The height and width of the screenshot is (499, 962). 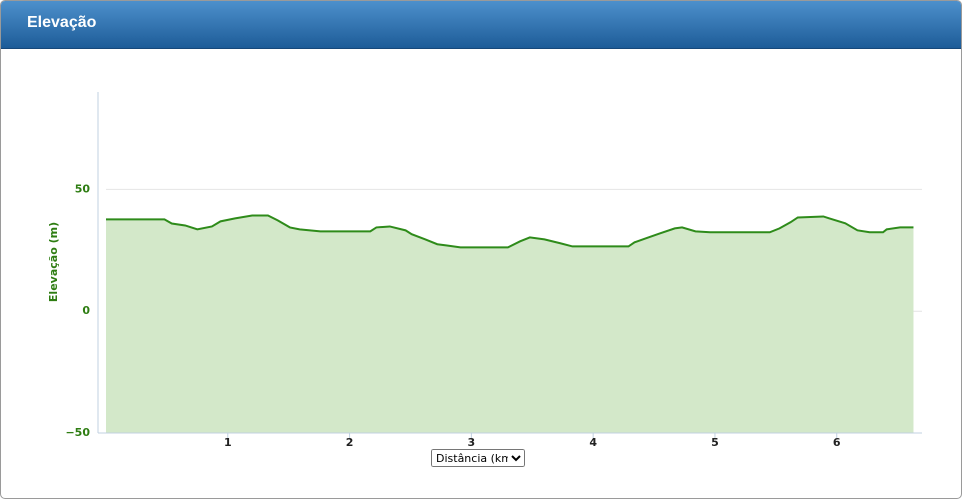 I want to click on x-axis-select: Distância (km), so click(x=478, y=458).